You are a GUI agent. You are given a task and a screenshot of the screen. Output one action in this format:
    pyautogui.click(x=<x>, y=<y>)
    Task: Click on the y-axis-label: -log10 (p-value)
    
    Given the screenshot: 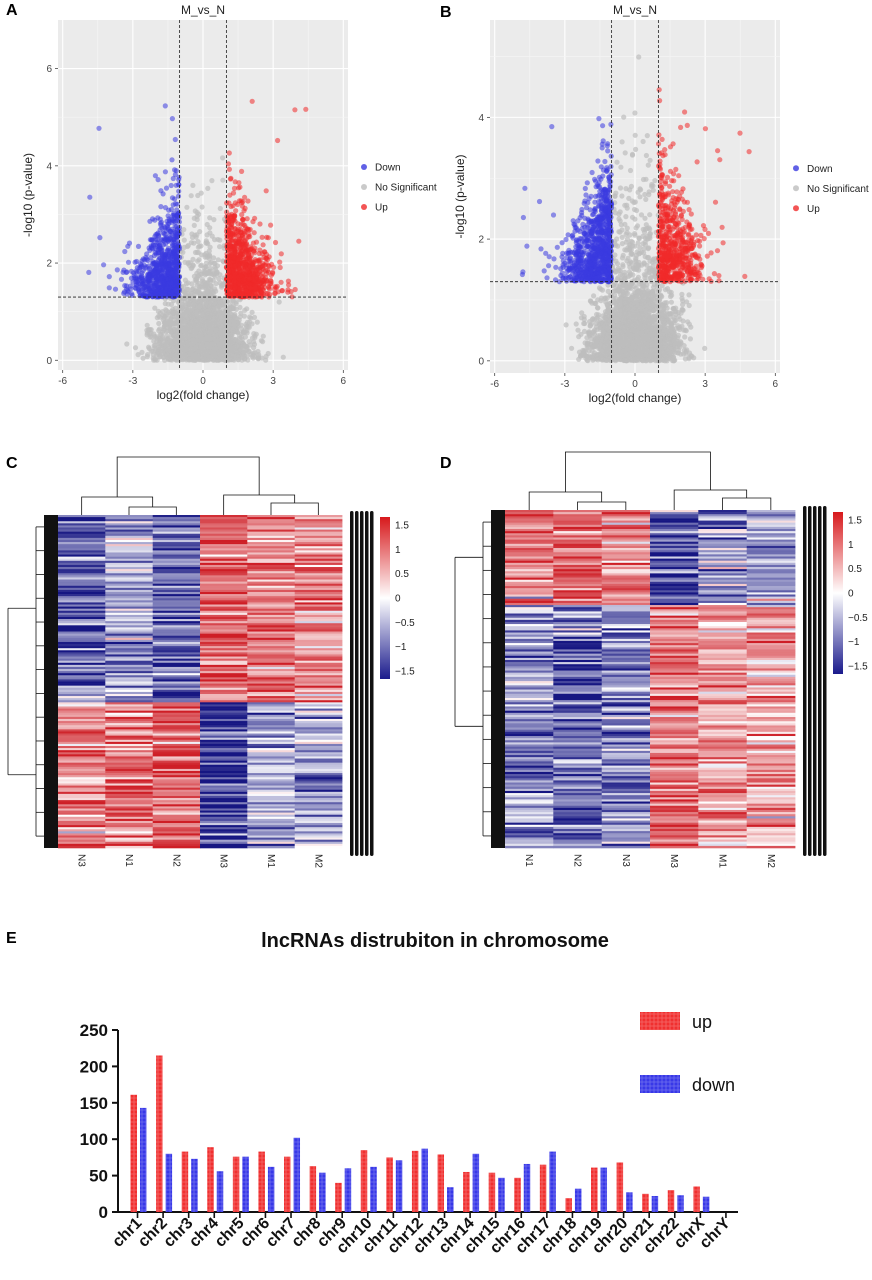 What is the action you would take?
    pyautogui.click(x=28, y=195)
    